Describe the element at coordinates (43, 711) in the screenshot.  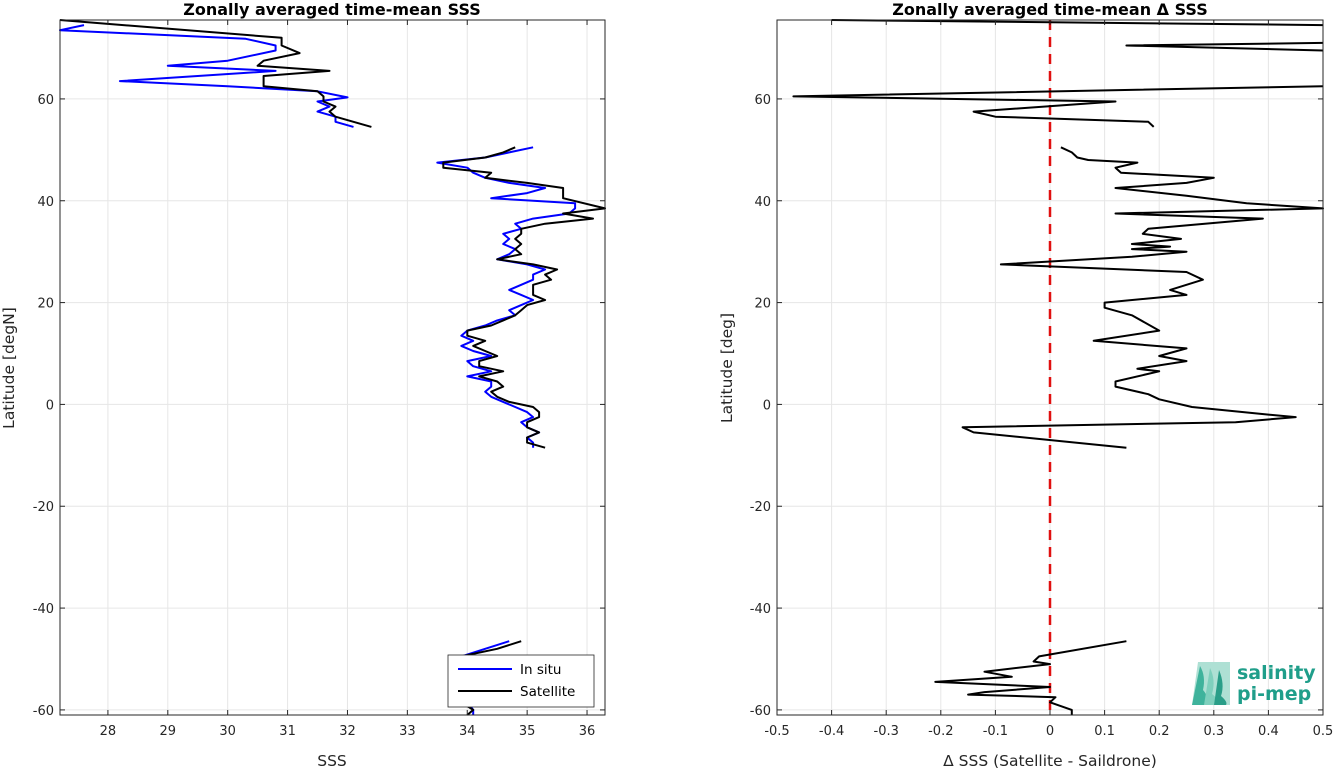
I see `sss-ytick-label: -60` at that location.